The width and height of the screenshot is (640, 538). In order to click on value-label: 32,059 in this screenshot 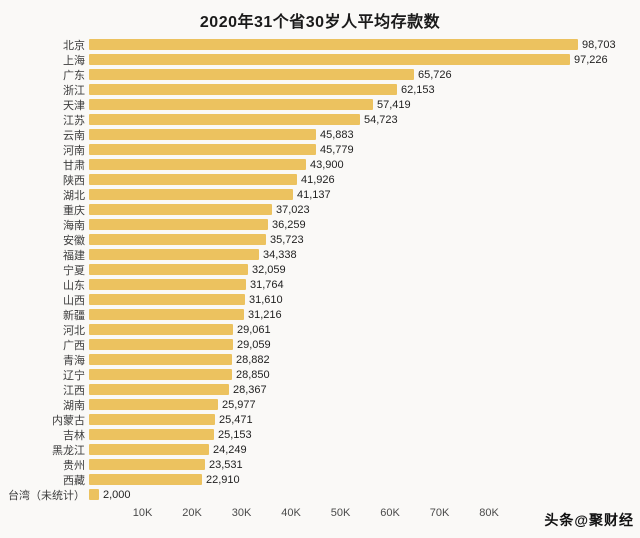, I will do `click(269, 269)`.